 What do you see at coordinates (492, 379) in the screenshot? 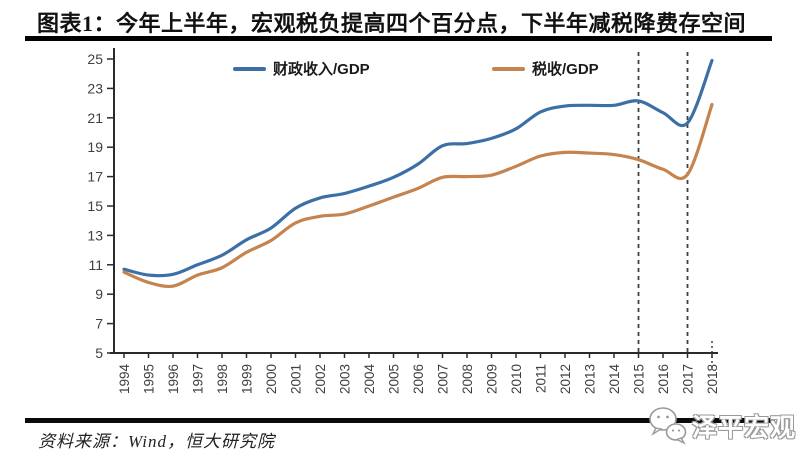
I see `x-tick-label: 2009` at bounding box center [492, 379].